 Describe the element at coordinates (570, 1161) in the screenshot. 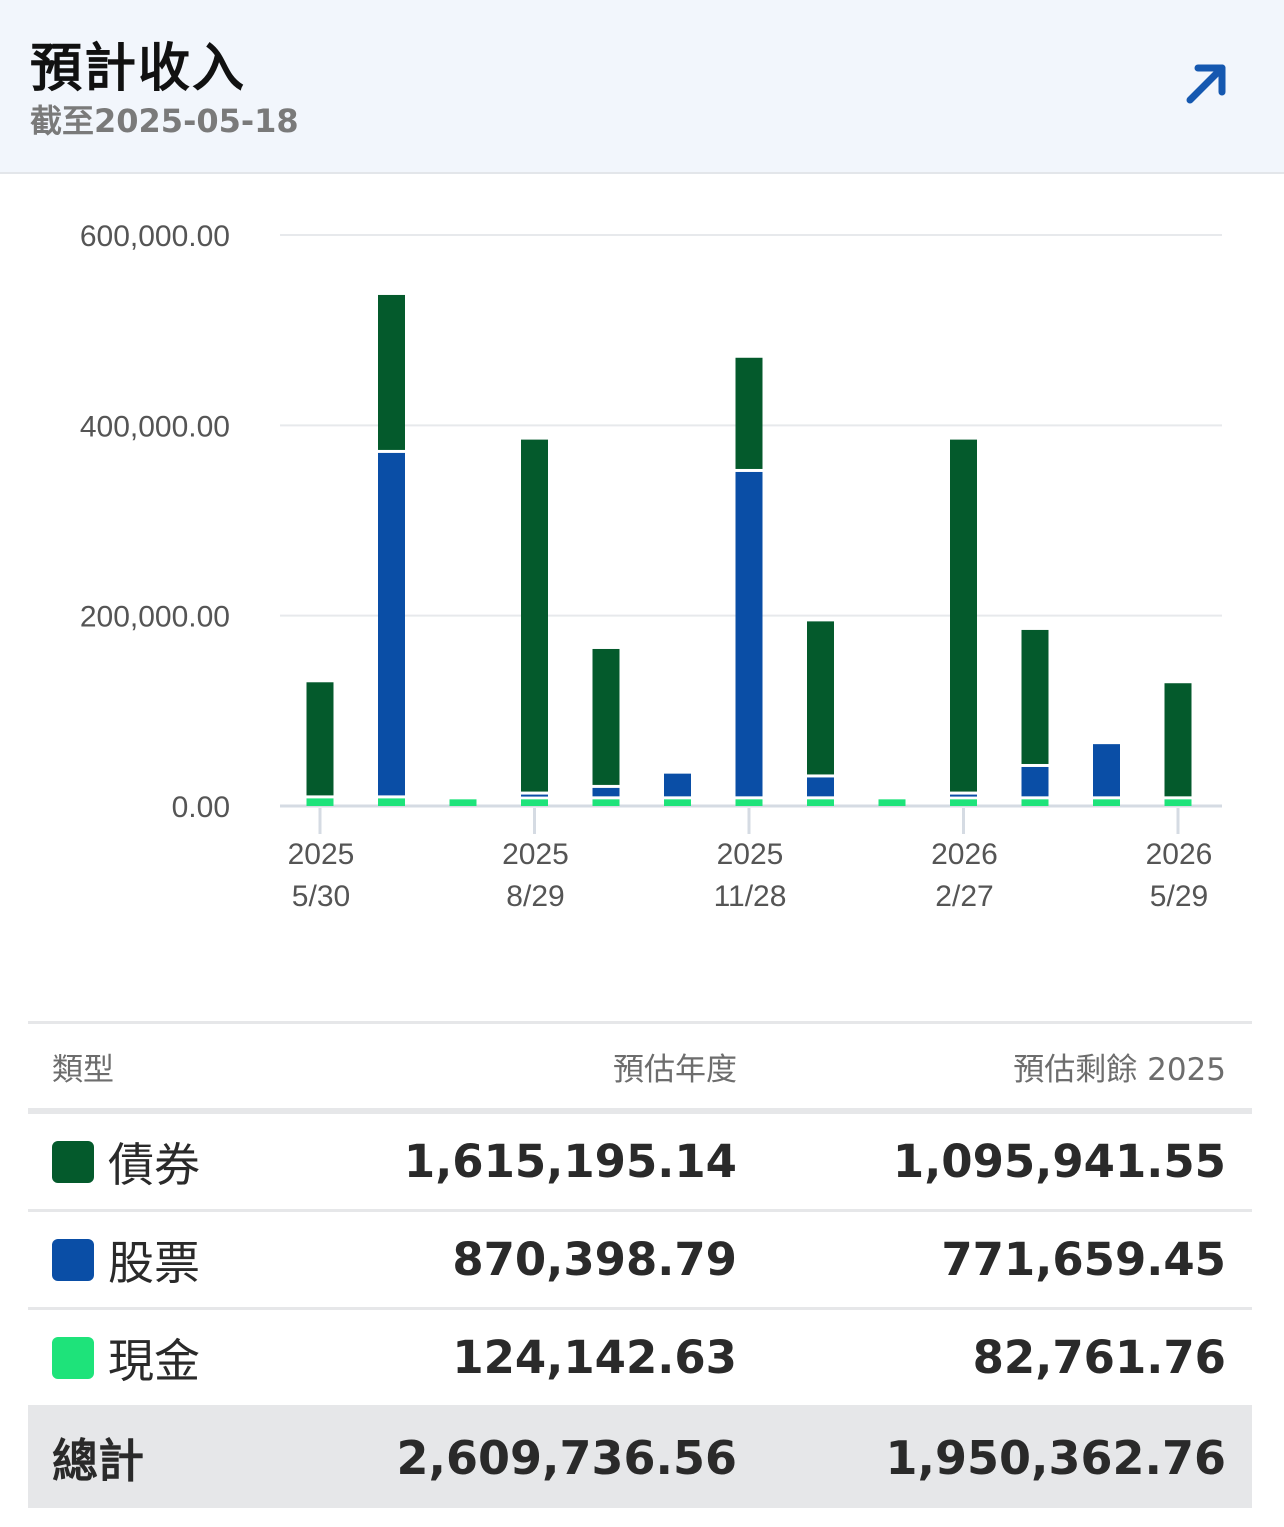

I see `bonds-annual: 1,615,195.14` at that location.